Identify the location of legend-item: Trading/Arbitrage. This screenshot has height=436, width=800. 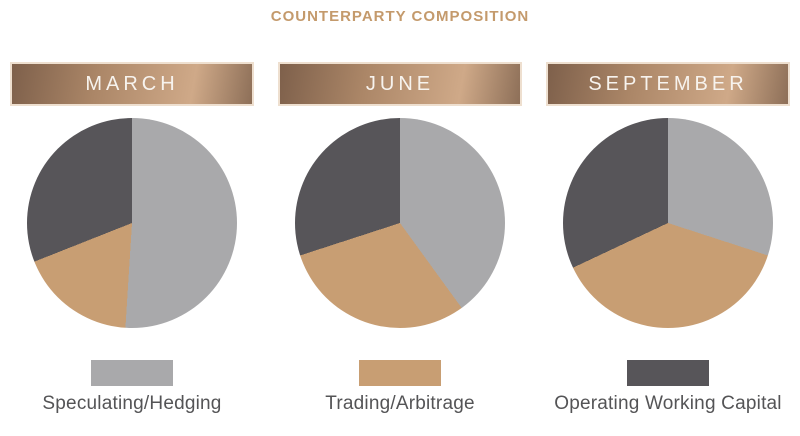
(400, 387).